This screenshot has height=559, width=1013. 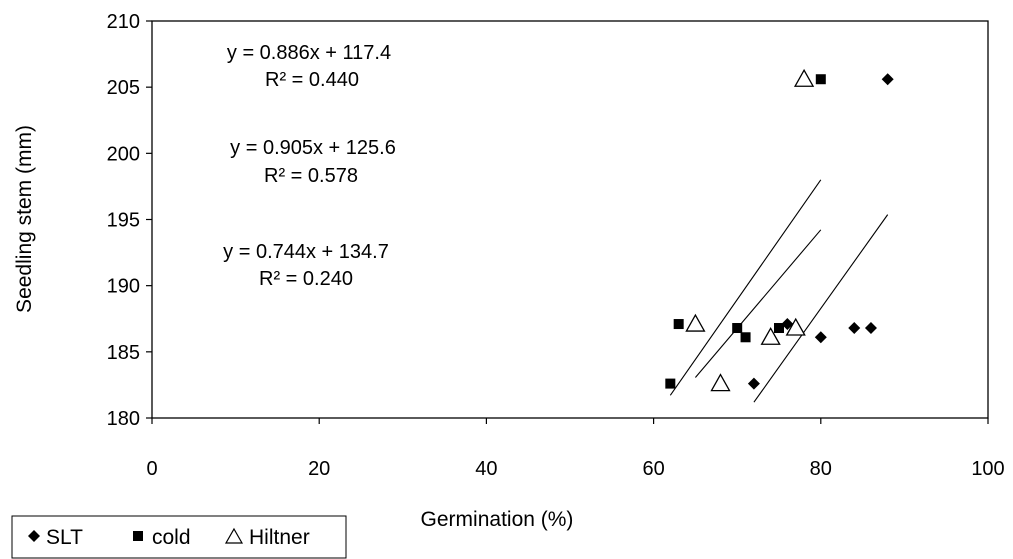 I want to click on annotation-1: y = 0.886x + 117.4 R² = 0.440, so click(x=309, y=66).